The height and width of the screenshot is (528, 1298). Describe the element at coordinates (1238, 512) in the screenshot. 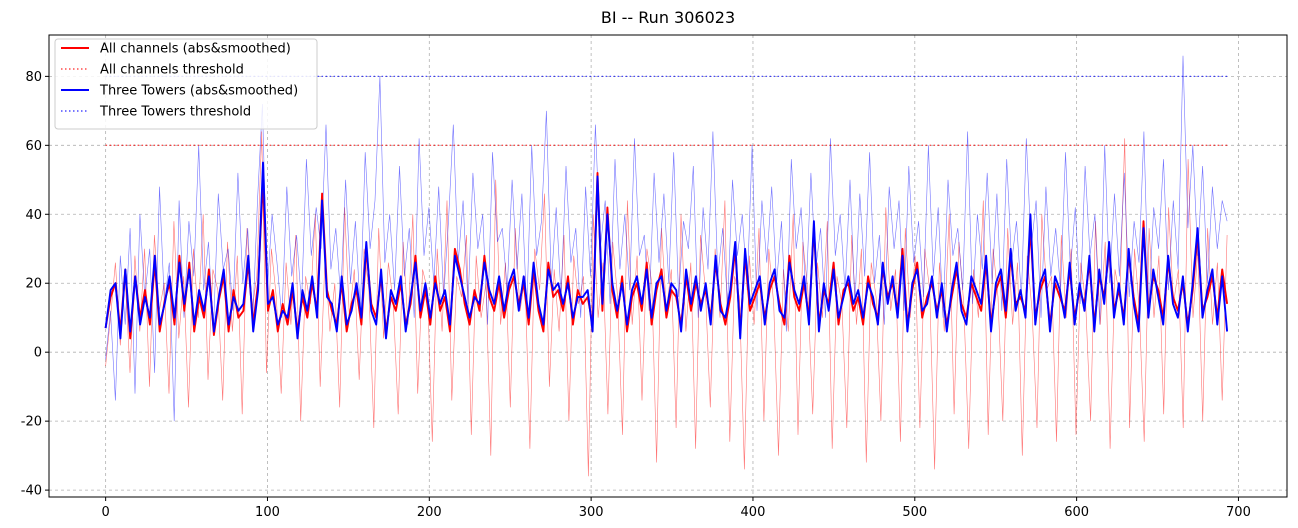

I see `x-tick-label: 700` at that location.